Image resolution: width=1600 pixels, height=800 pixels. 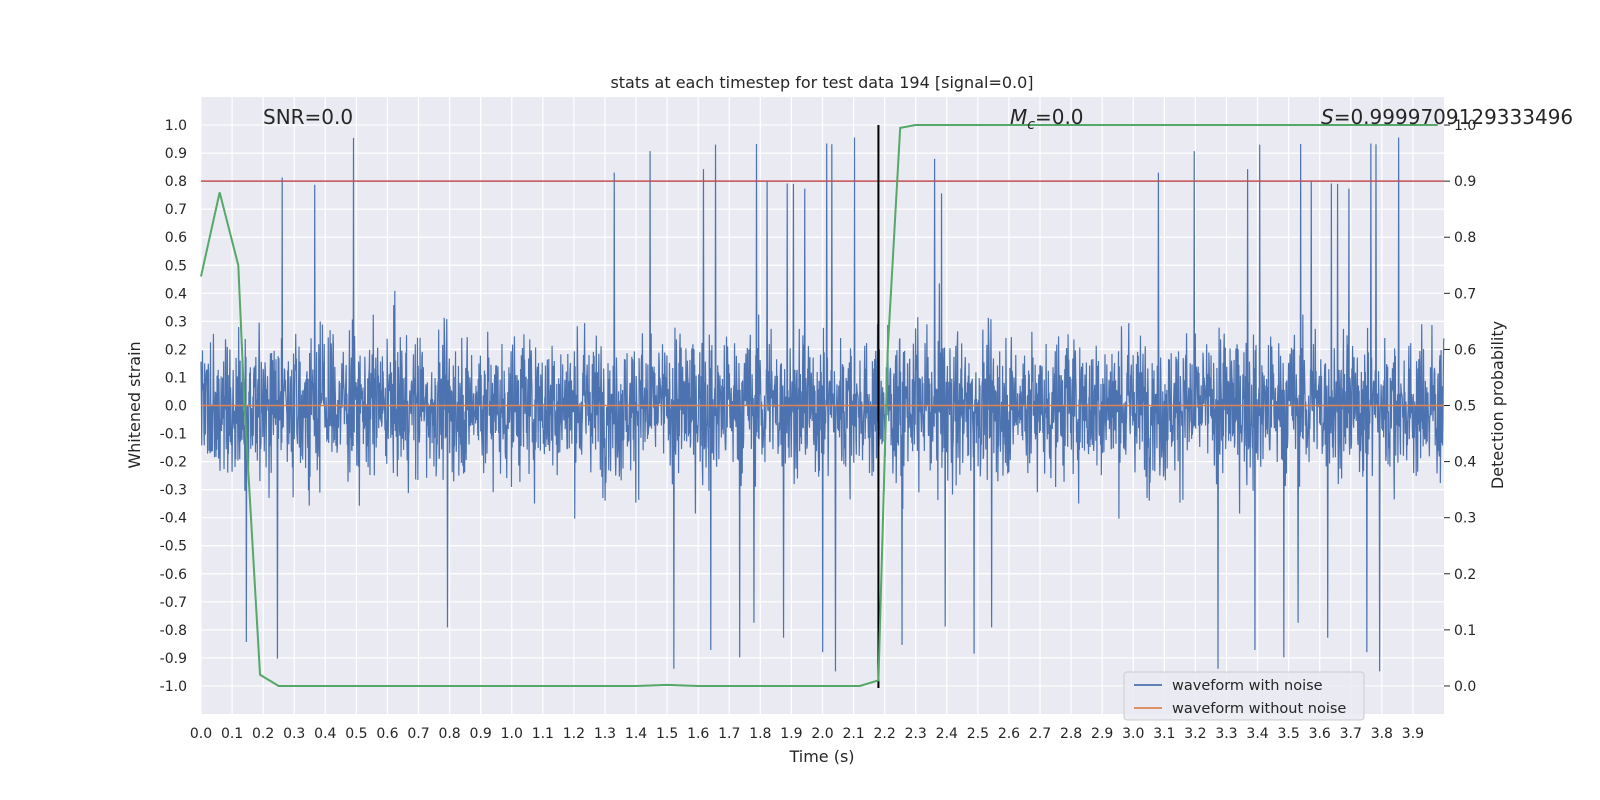 What do you see at coordinates (729, 734) in the screenshot?
I see `x-tick-label: 1.7` at bounding box center [729, 734].